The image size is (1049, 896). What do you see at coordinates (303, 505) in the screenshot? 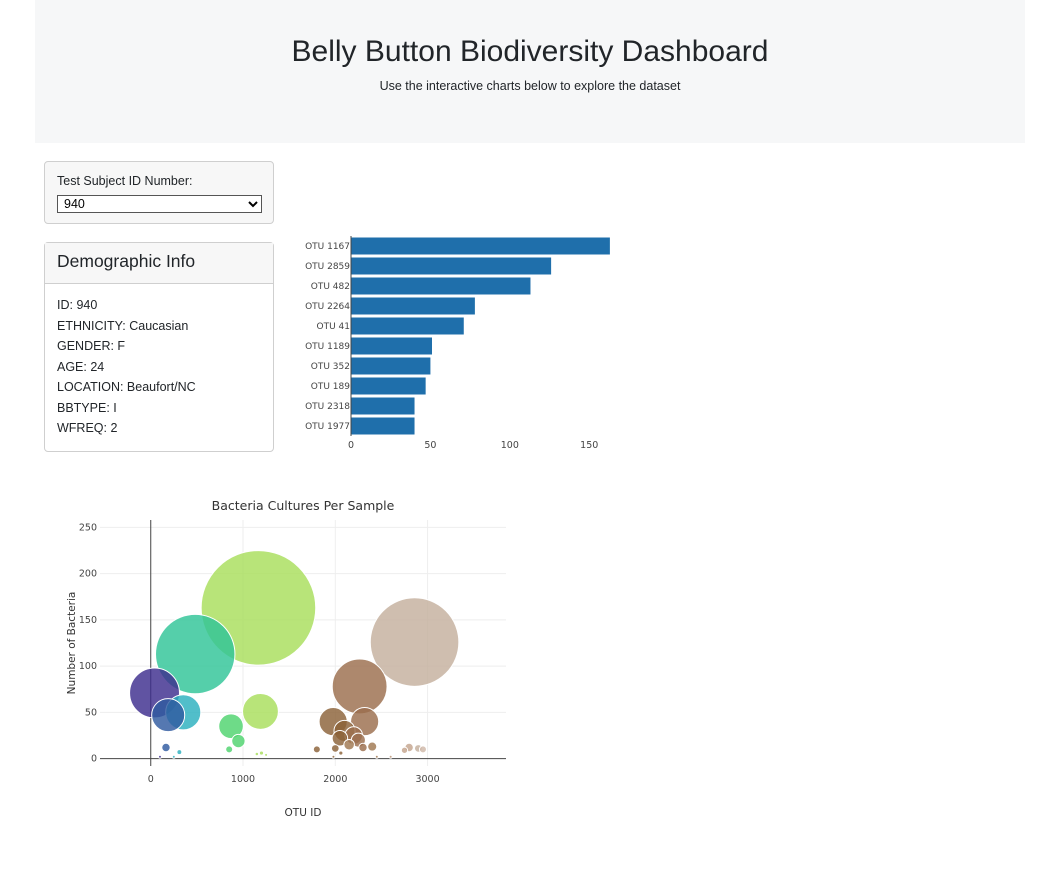
I see `bubble-chart-title: Bacteria Cultures Per Sample` at bounding box center [303, 505].